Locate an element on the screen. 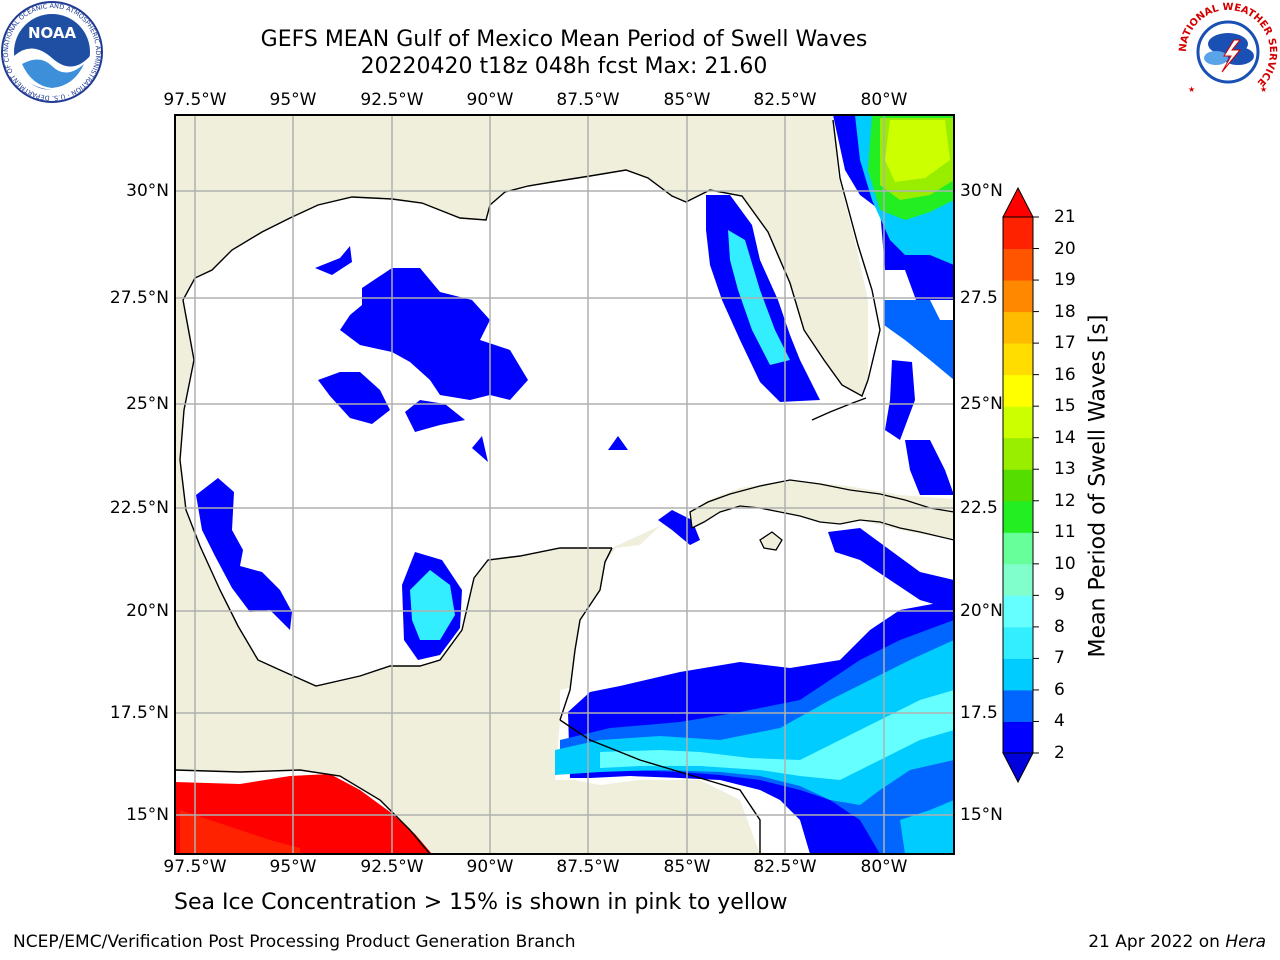  lon-label-bottom: 90°W is located at coordinates (490, 867).